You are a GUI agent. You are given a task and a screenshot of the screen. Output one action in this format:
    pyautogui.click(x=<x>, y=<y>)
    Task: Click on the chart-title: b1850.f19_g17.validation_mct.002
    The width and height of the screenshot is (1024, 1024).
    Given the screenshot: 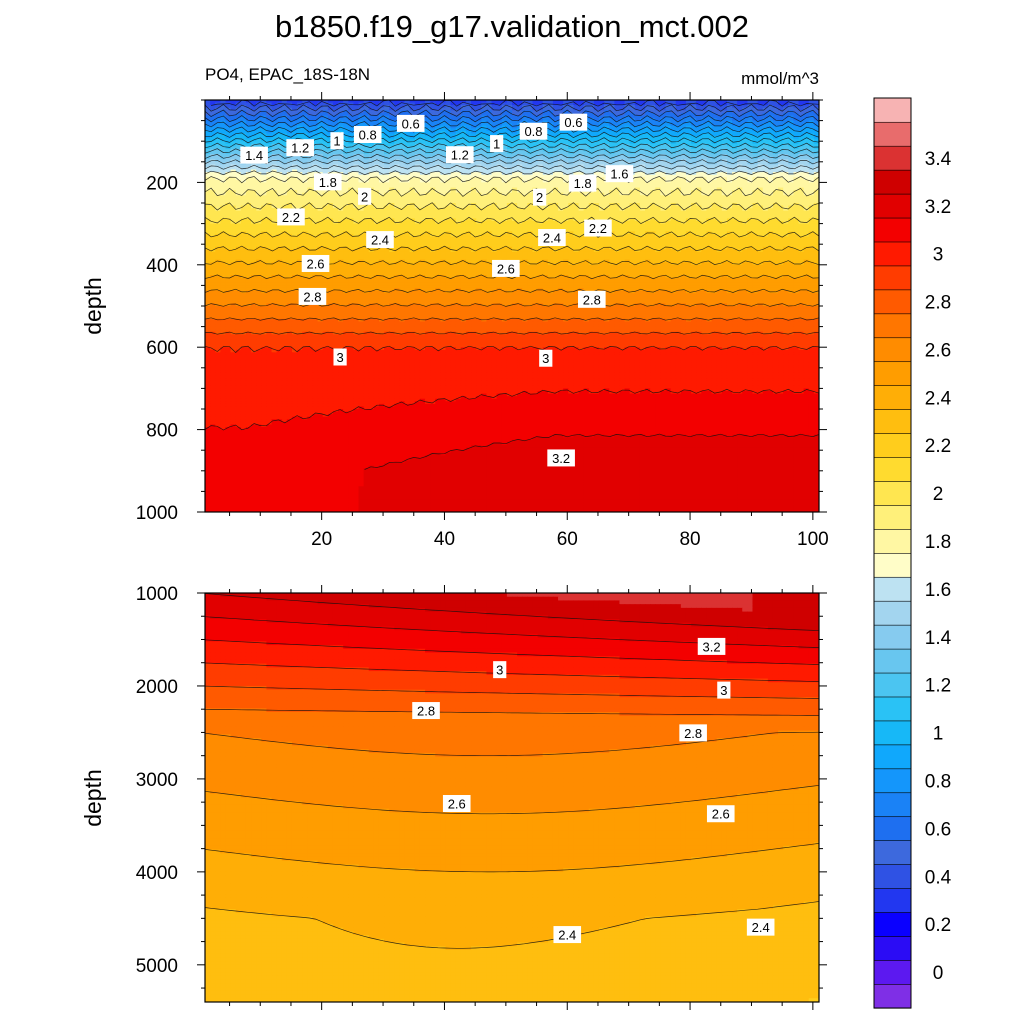 What is the action you would take?
    pyautogui.click(x=512, y=26)
    